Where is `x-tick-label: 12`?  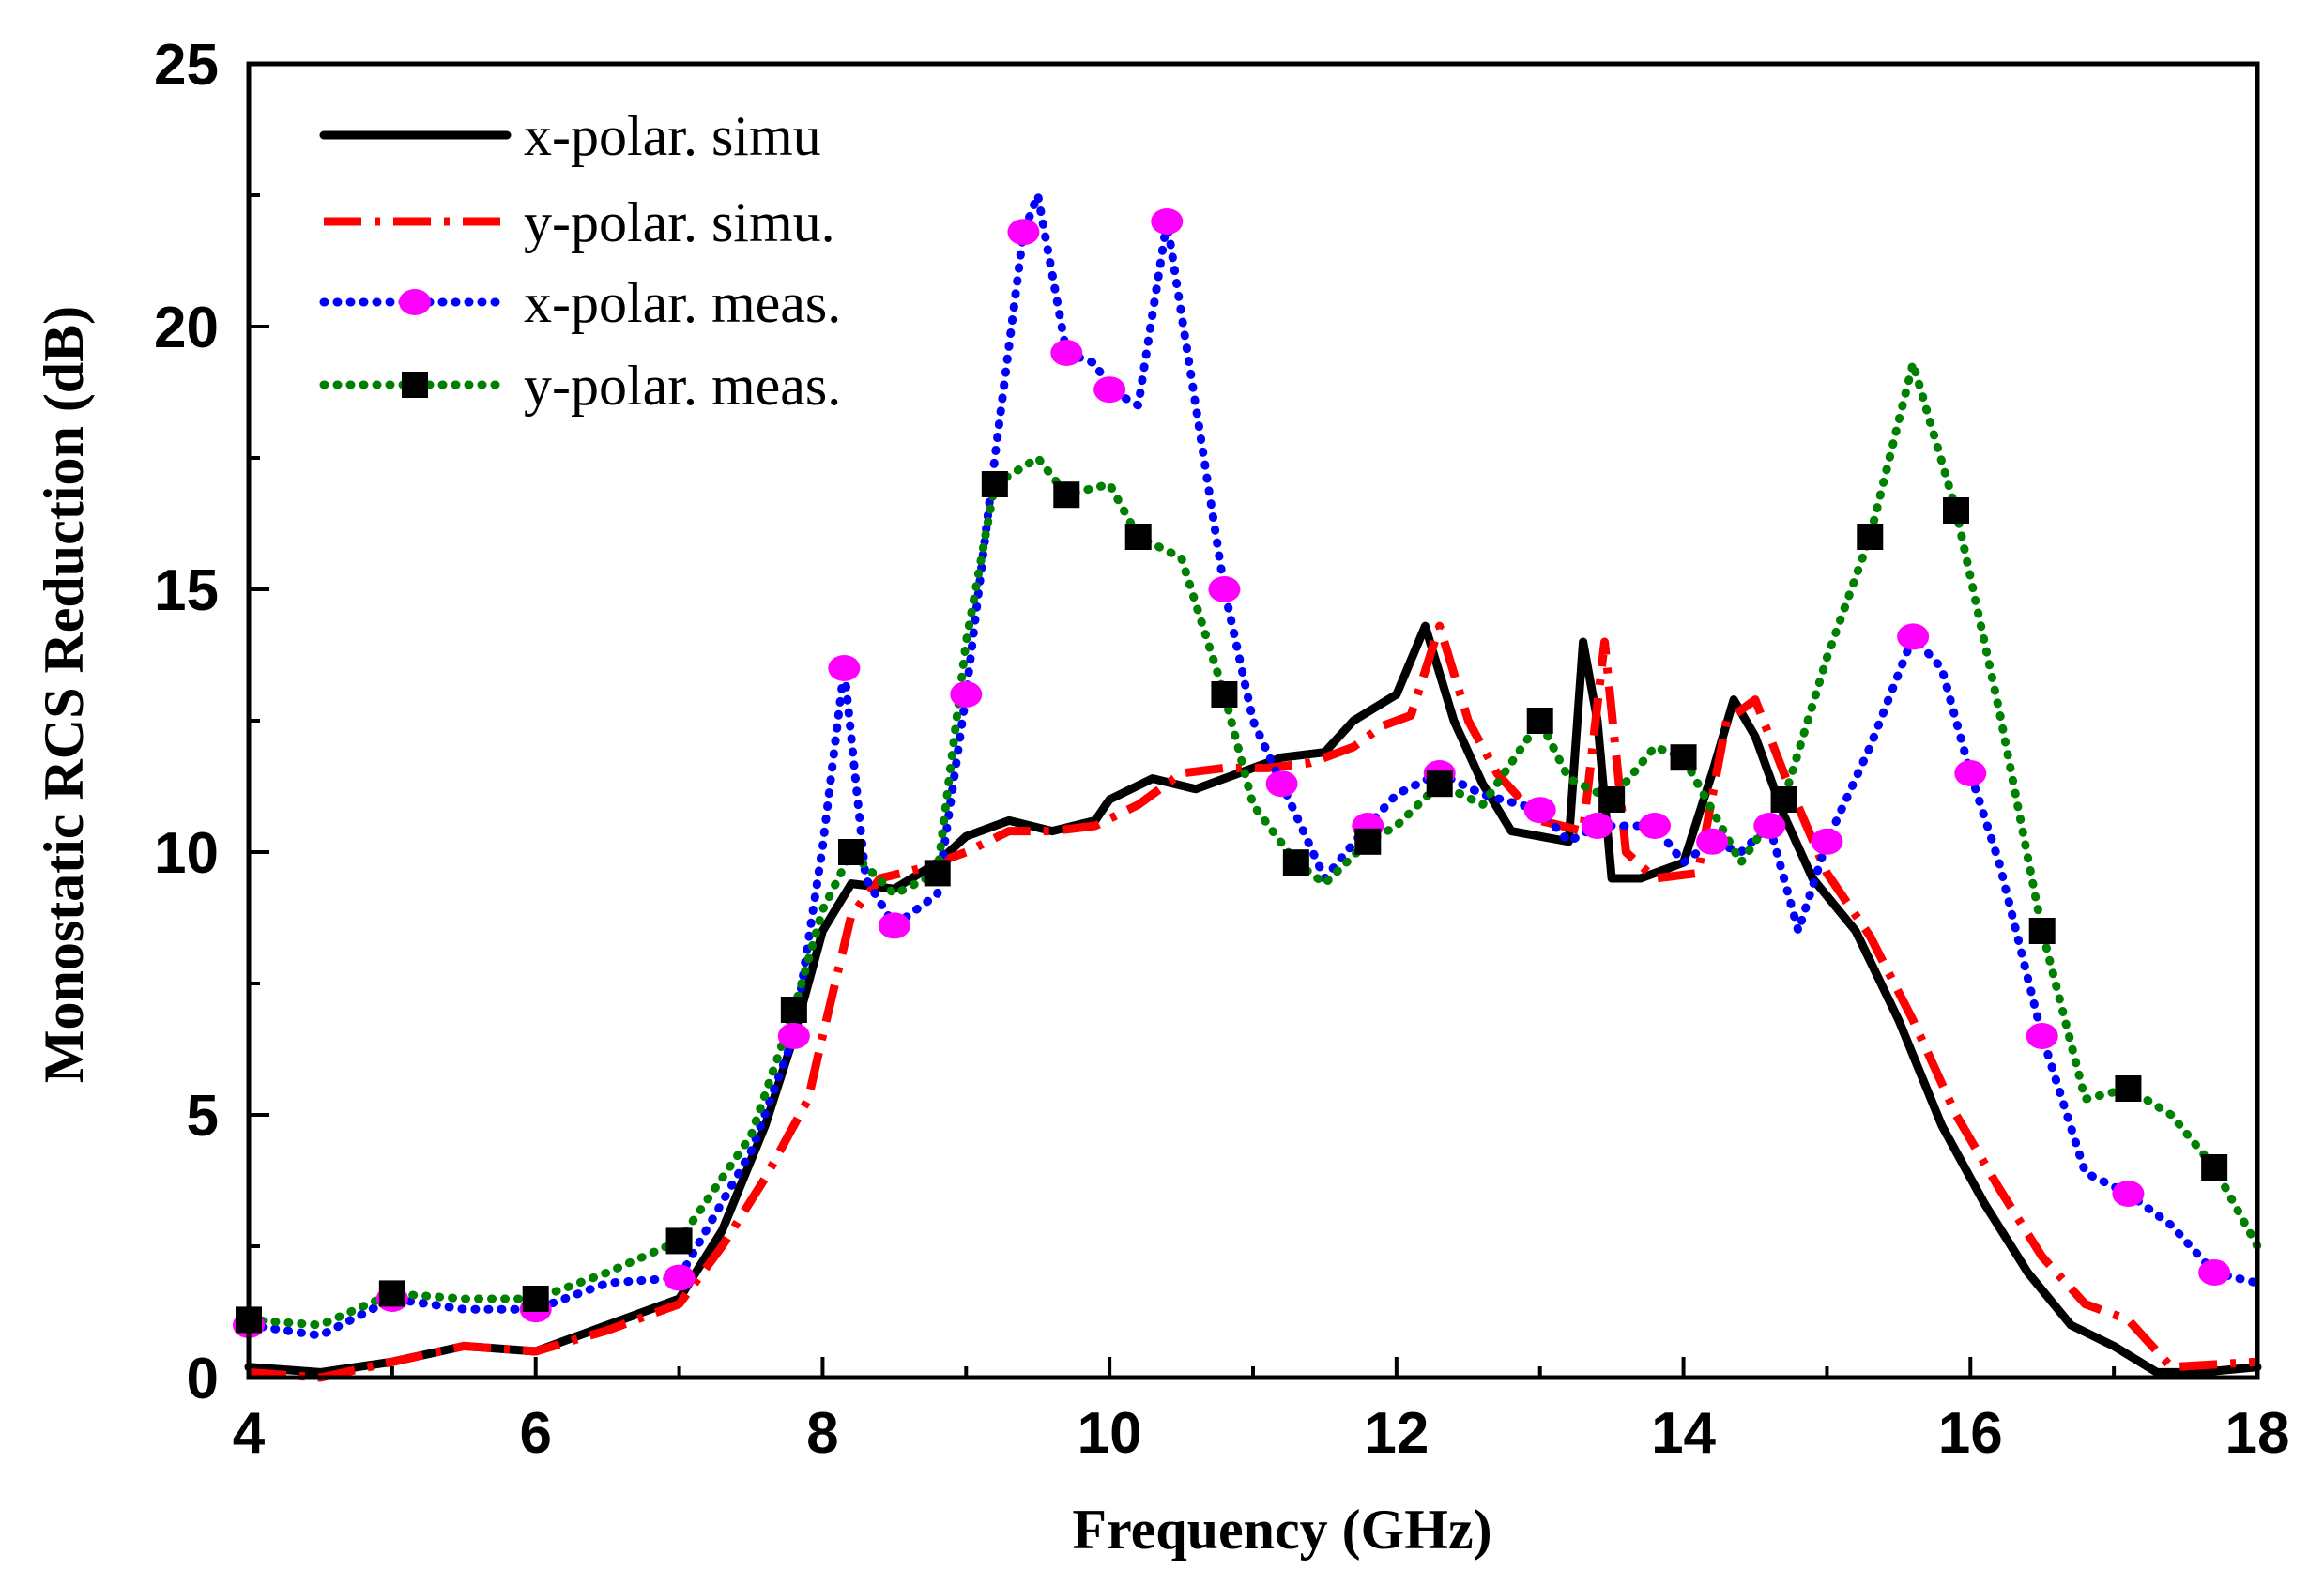 x-tick-label: 12 is located at coordinates (1396, 1433).